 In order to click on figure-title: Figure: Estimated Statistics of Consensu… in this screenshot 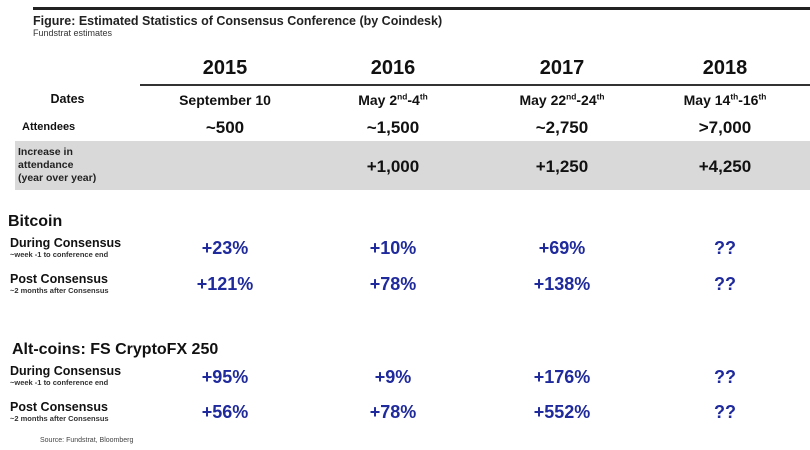, I will do `click(238, 21)`.